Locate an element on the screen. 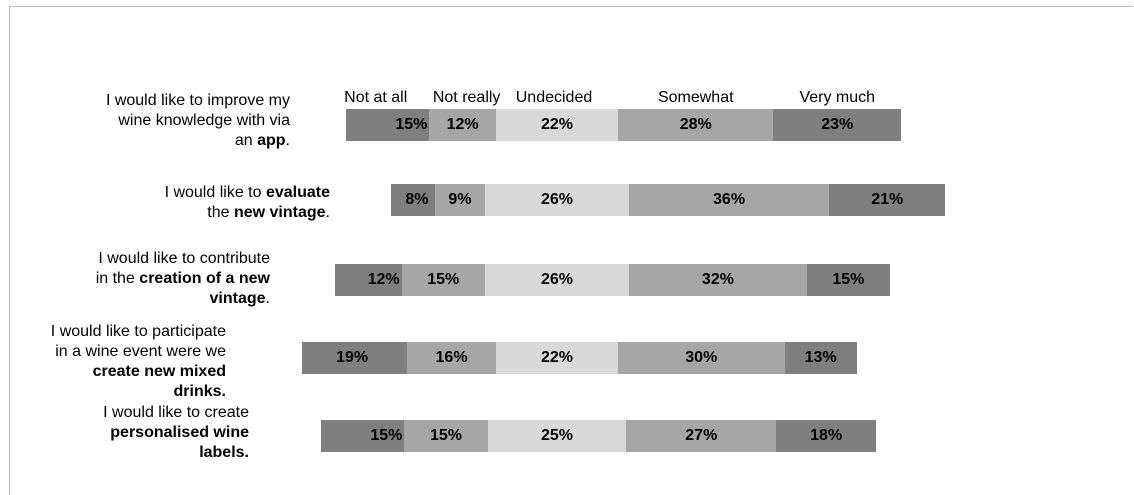 The width and height of the screenshot is (1134, 495). bar-value-label: 36% is located at coordinates (729, 199).